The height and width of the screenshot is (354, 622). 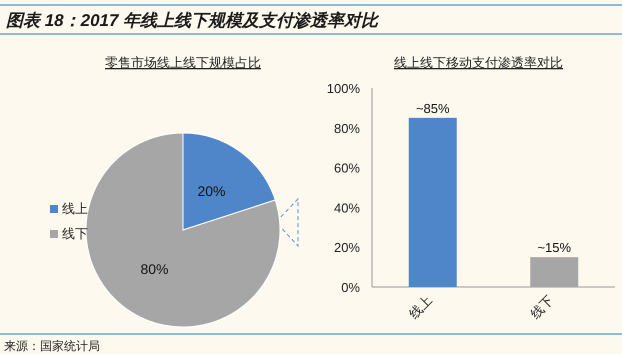 I want to click on y-tick-label: 80%, so click(x=347, y=128).